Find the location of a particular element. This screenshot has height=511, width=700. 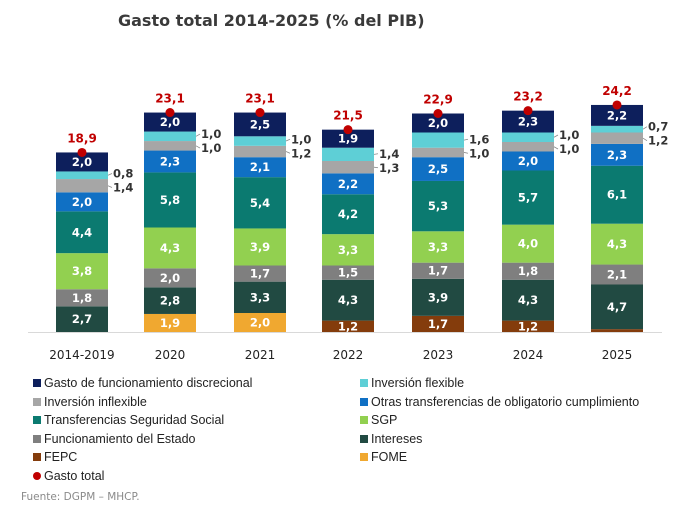

segment-value-label: 0,8 is located at coordinates (123, 173).